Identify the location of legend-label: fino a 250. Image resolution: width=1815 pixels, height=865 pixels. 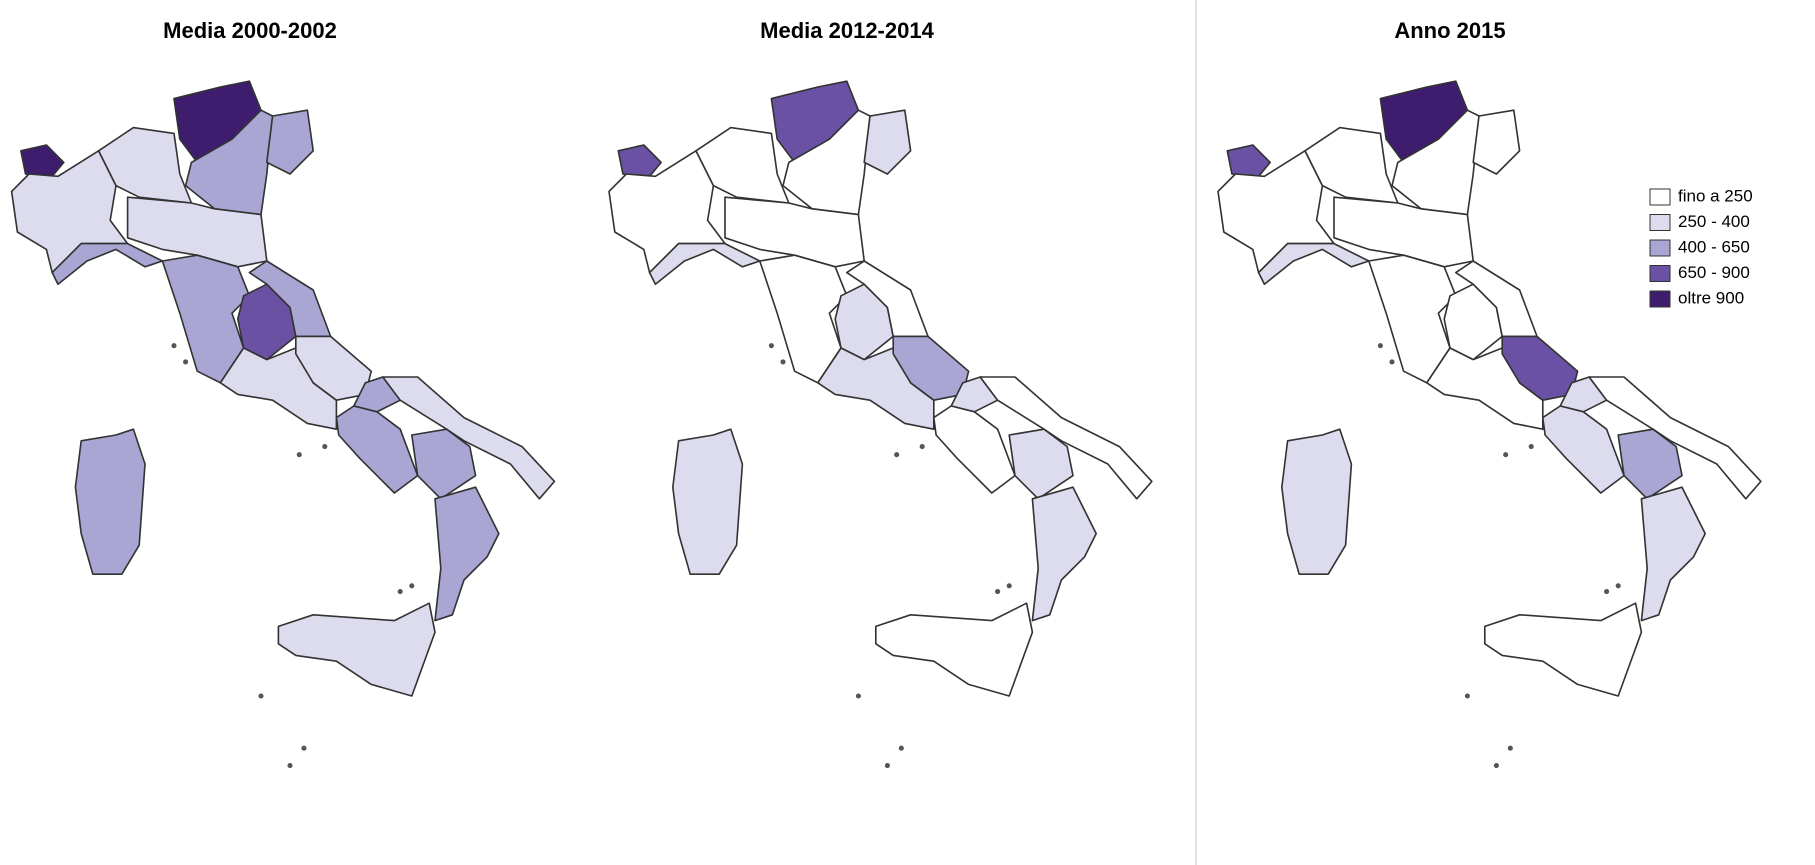
(1715, 195).